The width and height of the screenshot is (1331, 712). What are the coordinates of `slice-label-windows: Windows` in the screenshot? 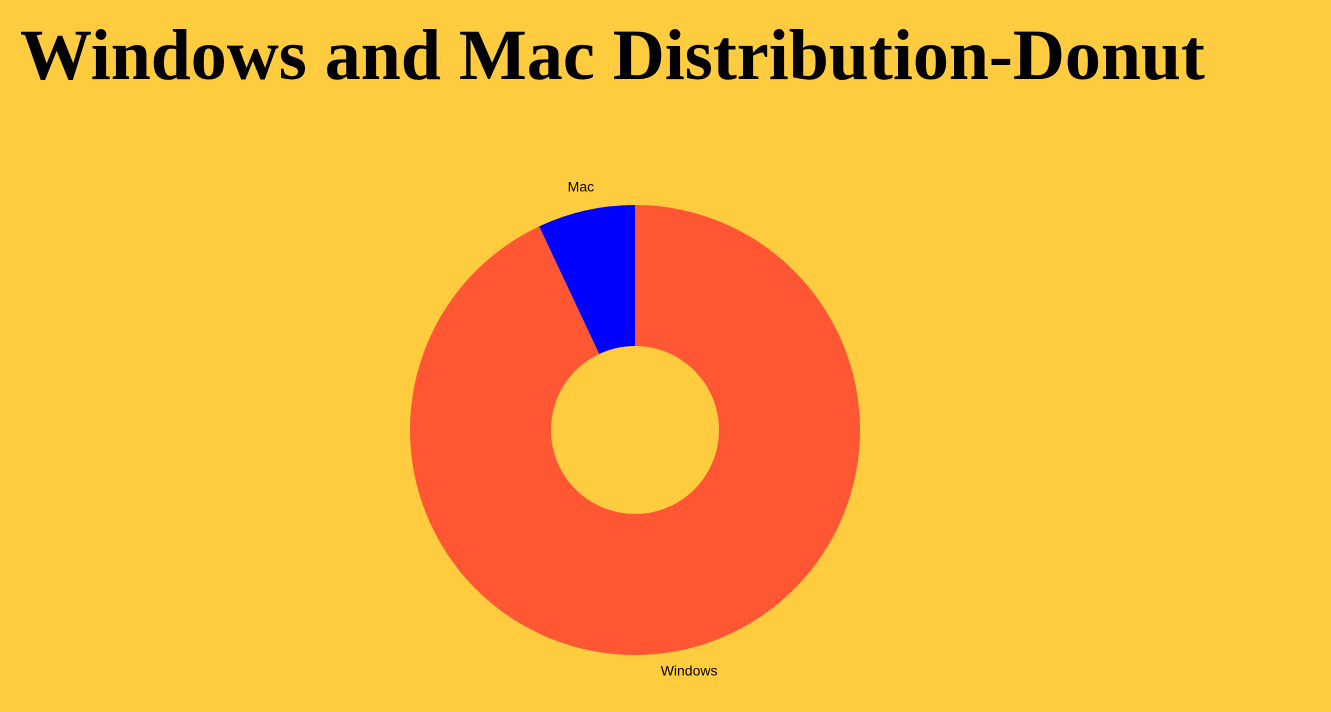 It's located at (689, 671).